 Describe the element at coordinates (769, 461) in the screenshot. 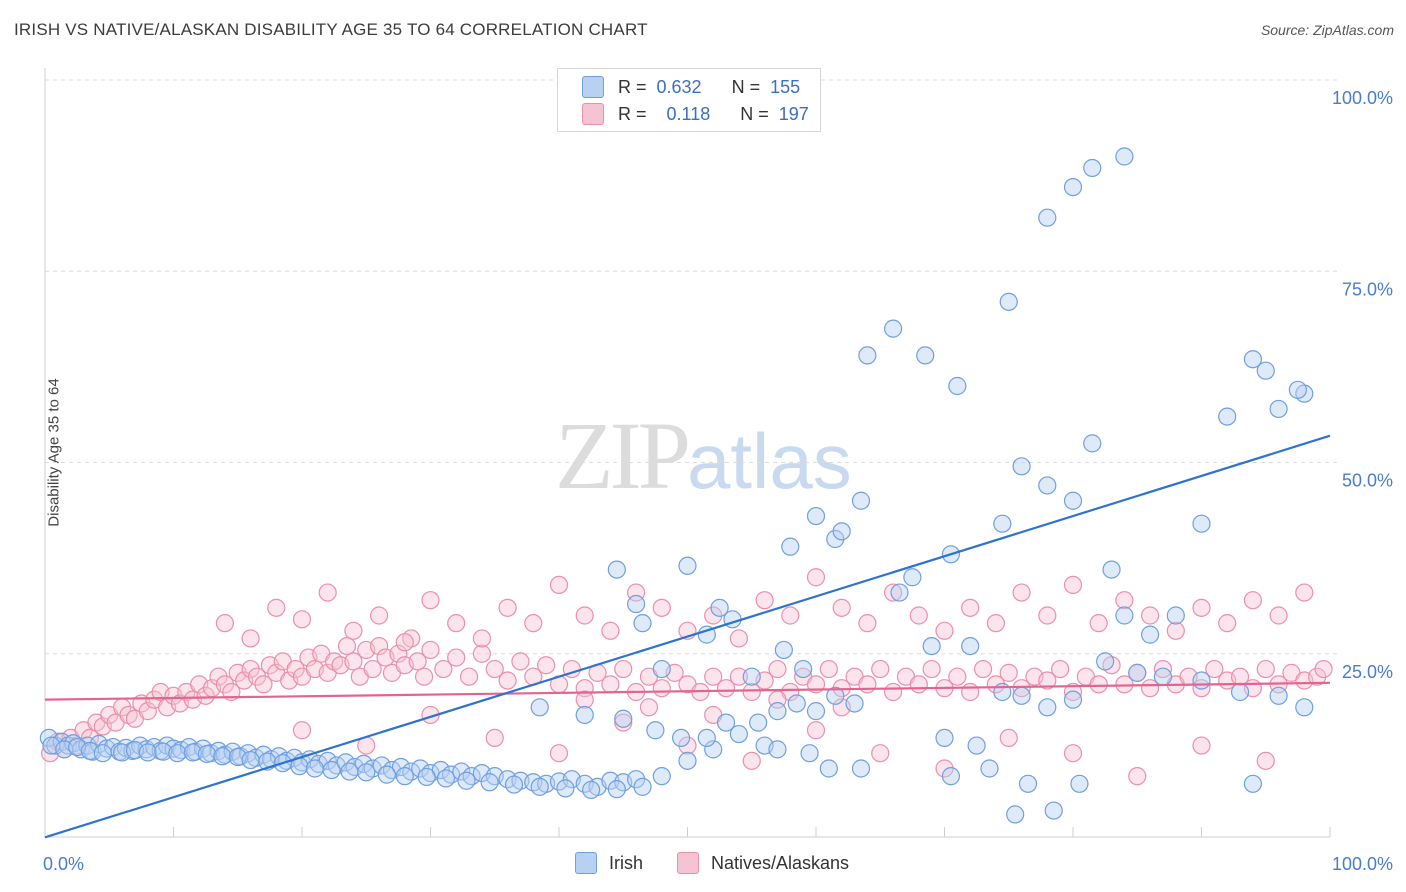

I see `watermark-atlas: atlas` at that location.